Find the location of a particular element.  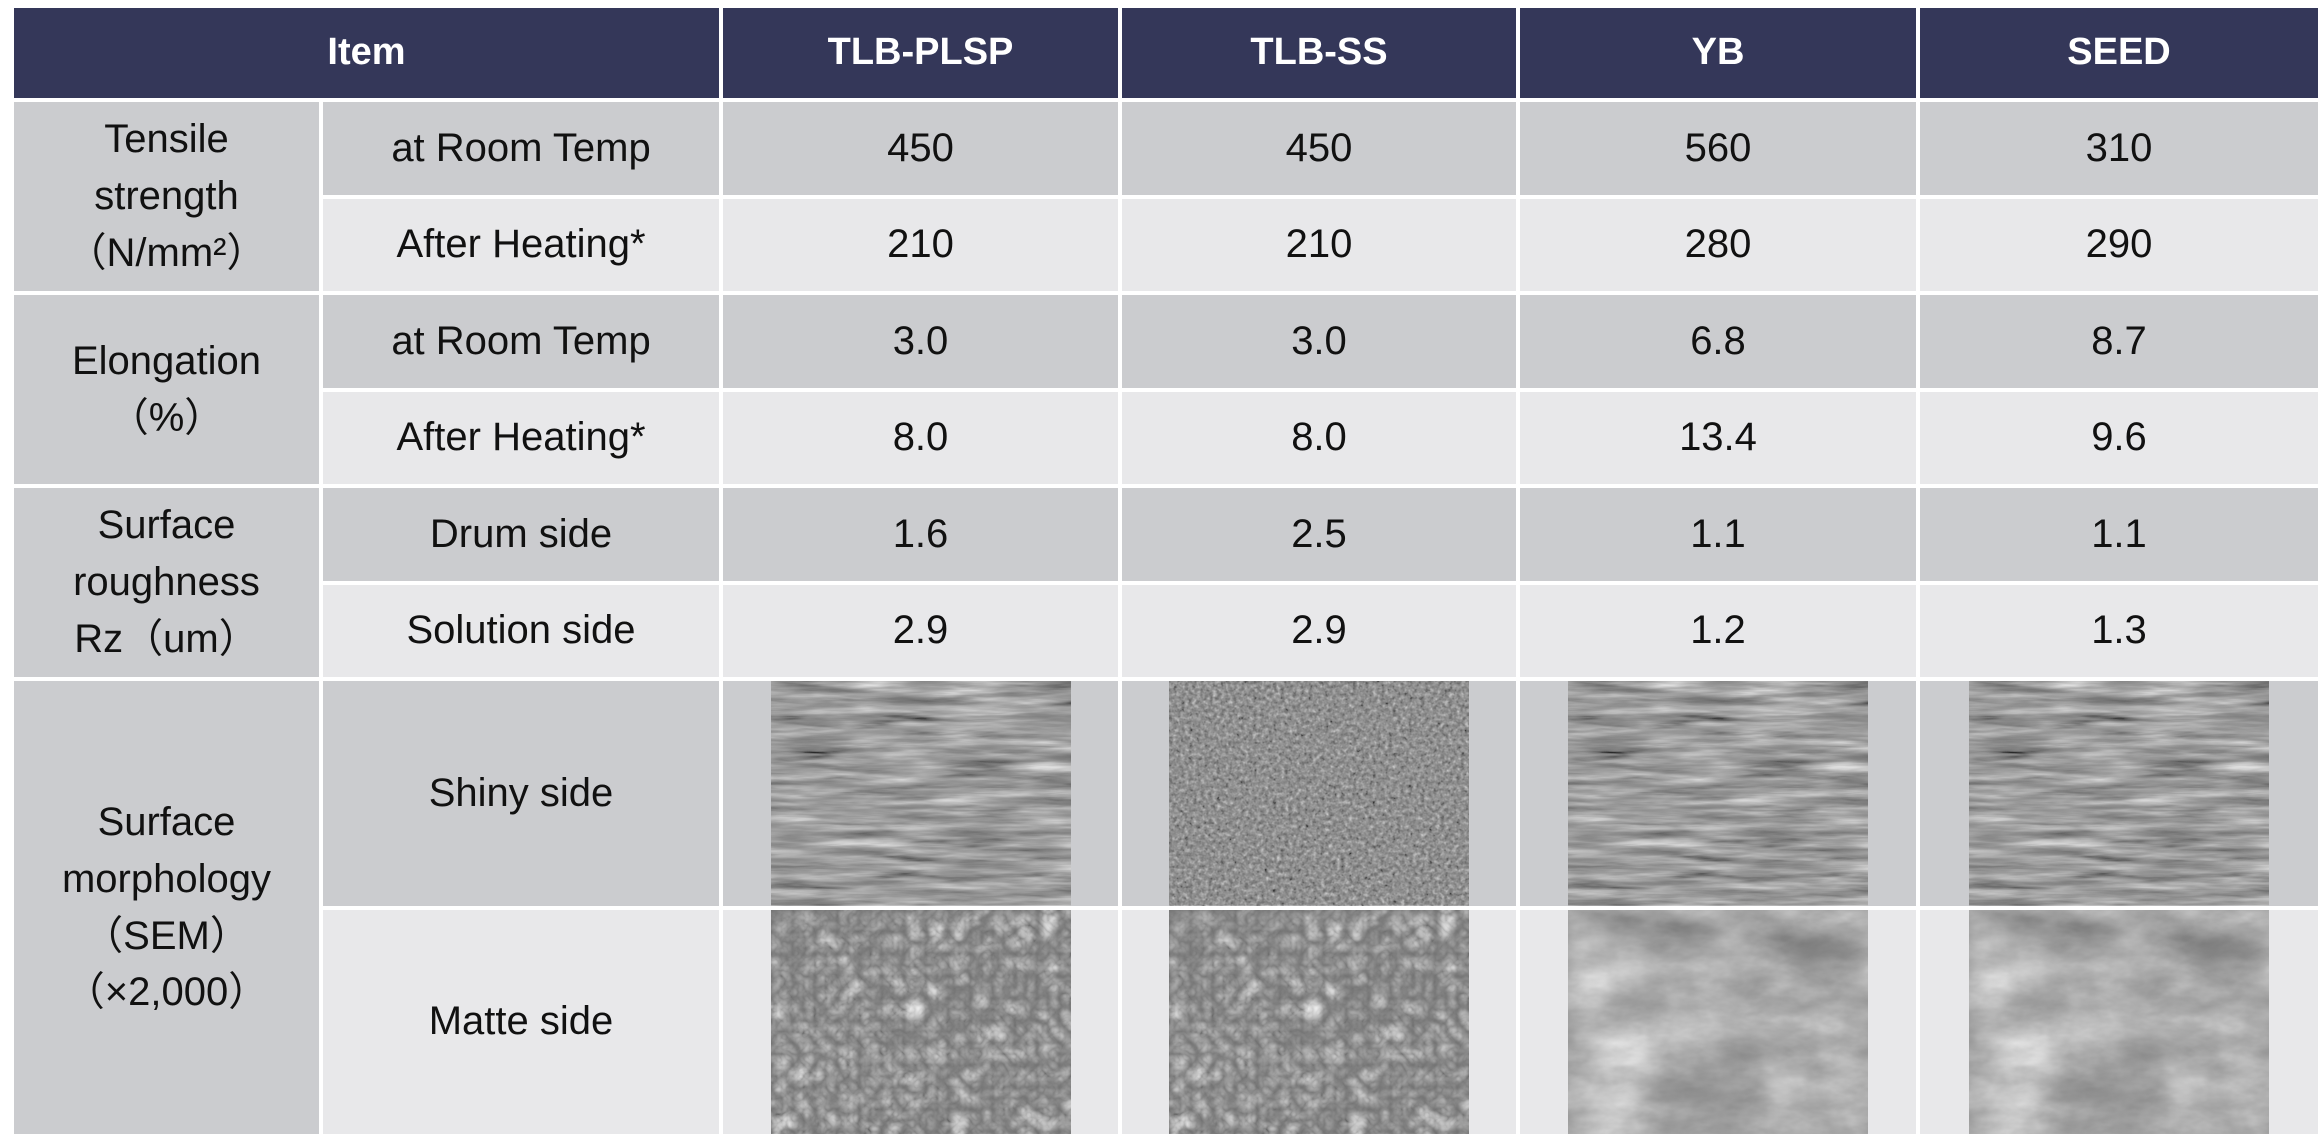

header-item: Item is located at coordinates (366, 53).